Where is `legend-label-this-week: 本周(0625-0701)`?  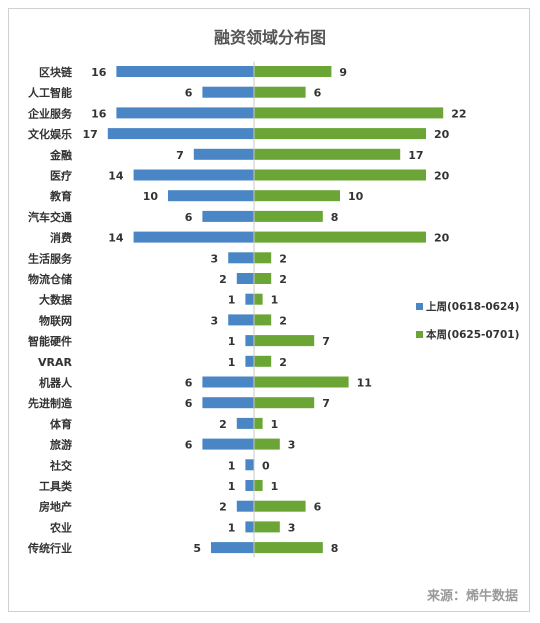
legend-label-this-week: 本周(0625-0701) is located at coordinates (472, 334).